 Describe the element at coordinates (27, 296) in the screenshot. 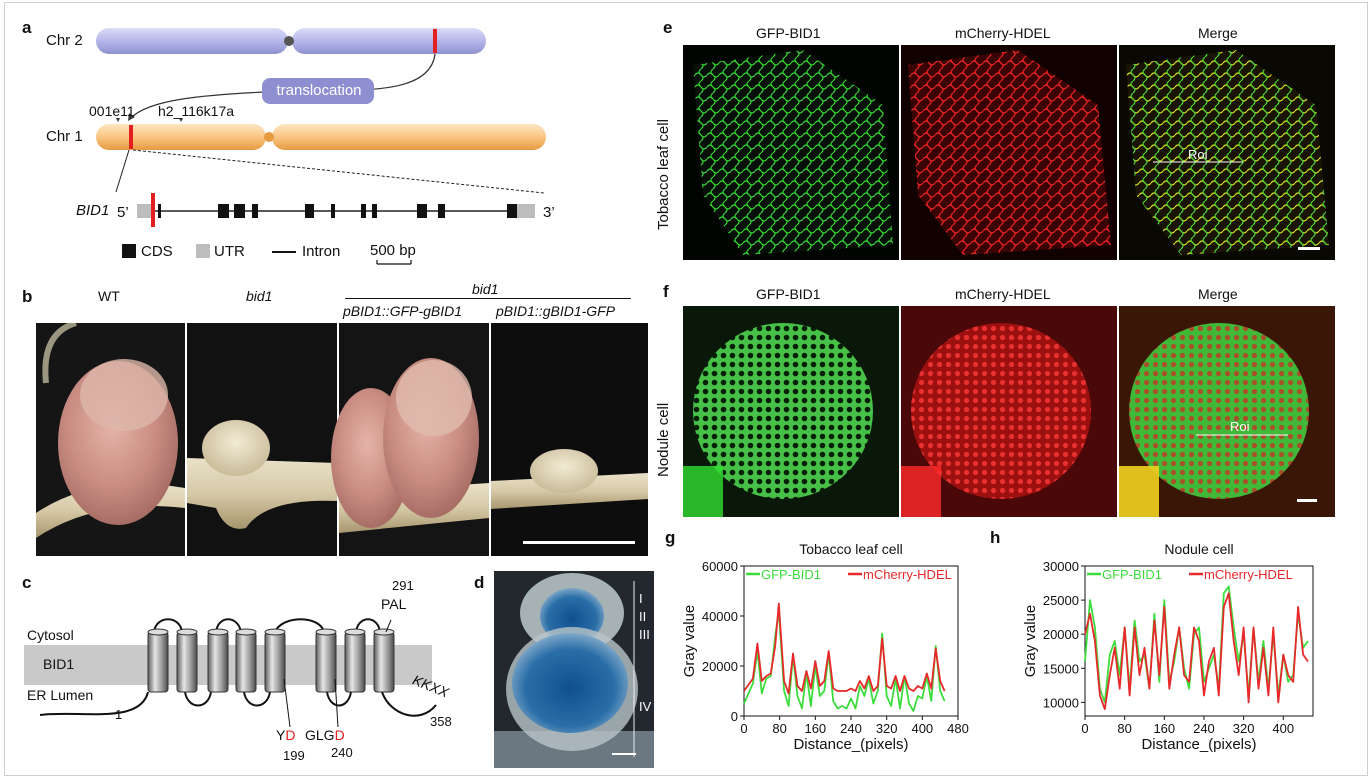

I see `panel-b-label: b` at that location.